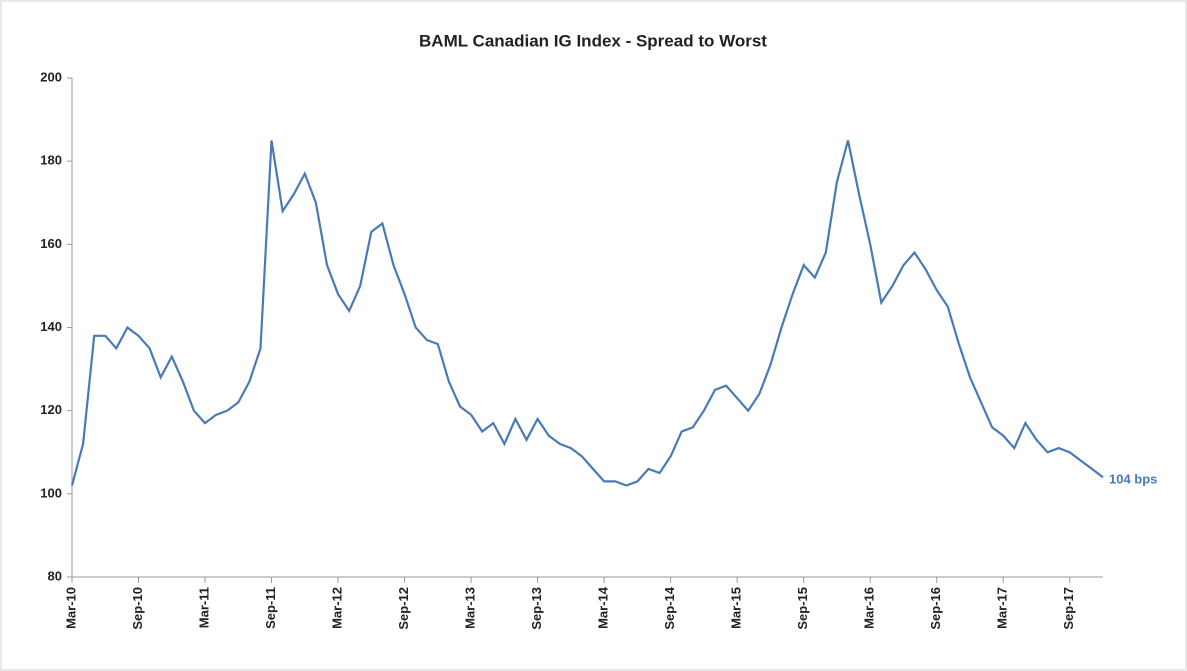 The image size is (1187, 671). I want to click on x-tick-label: Mar-13, so click(470, 608).